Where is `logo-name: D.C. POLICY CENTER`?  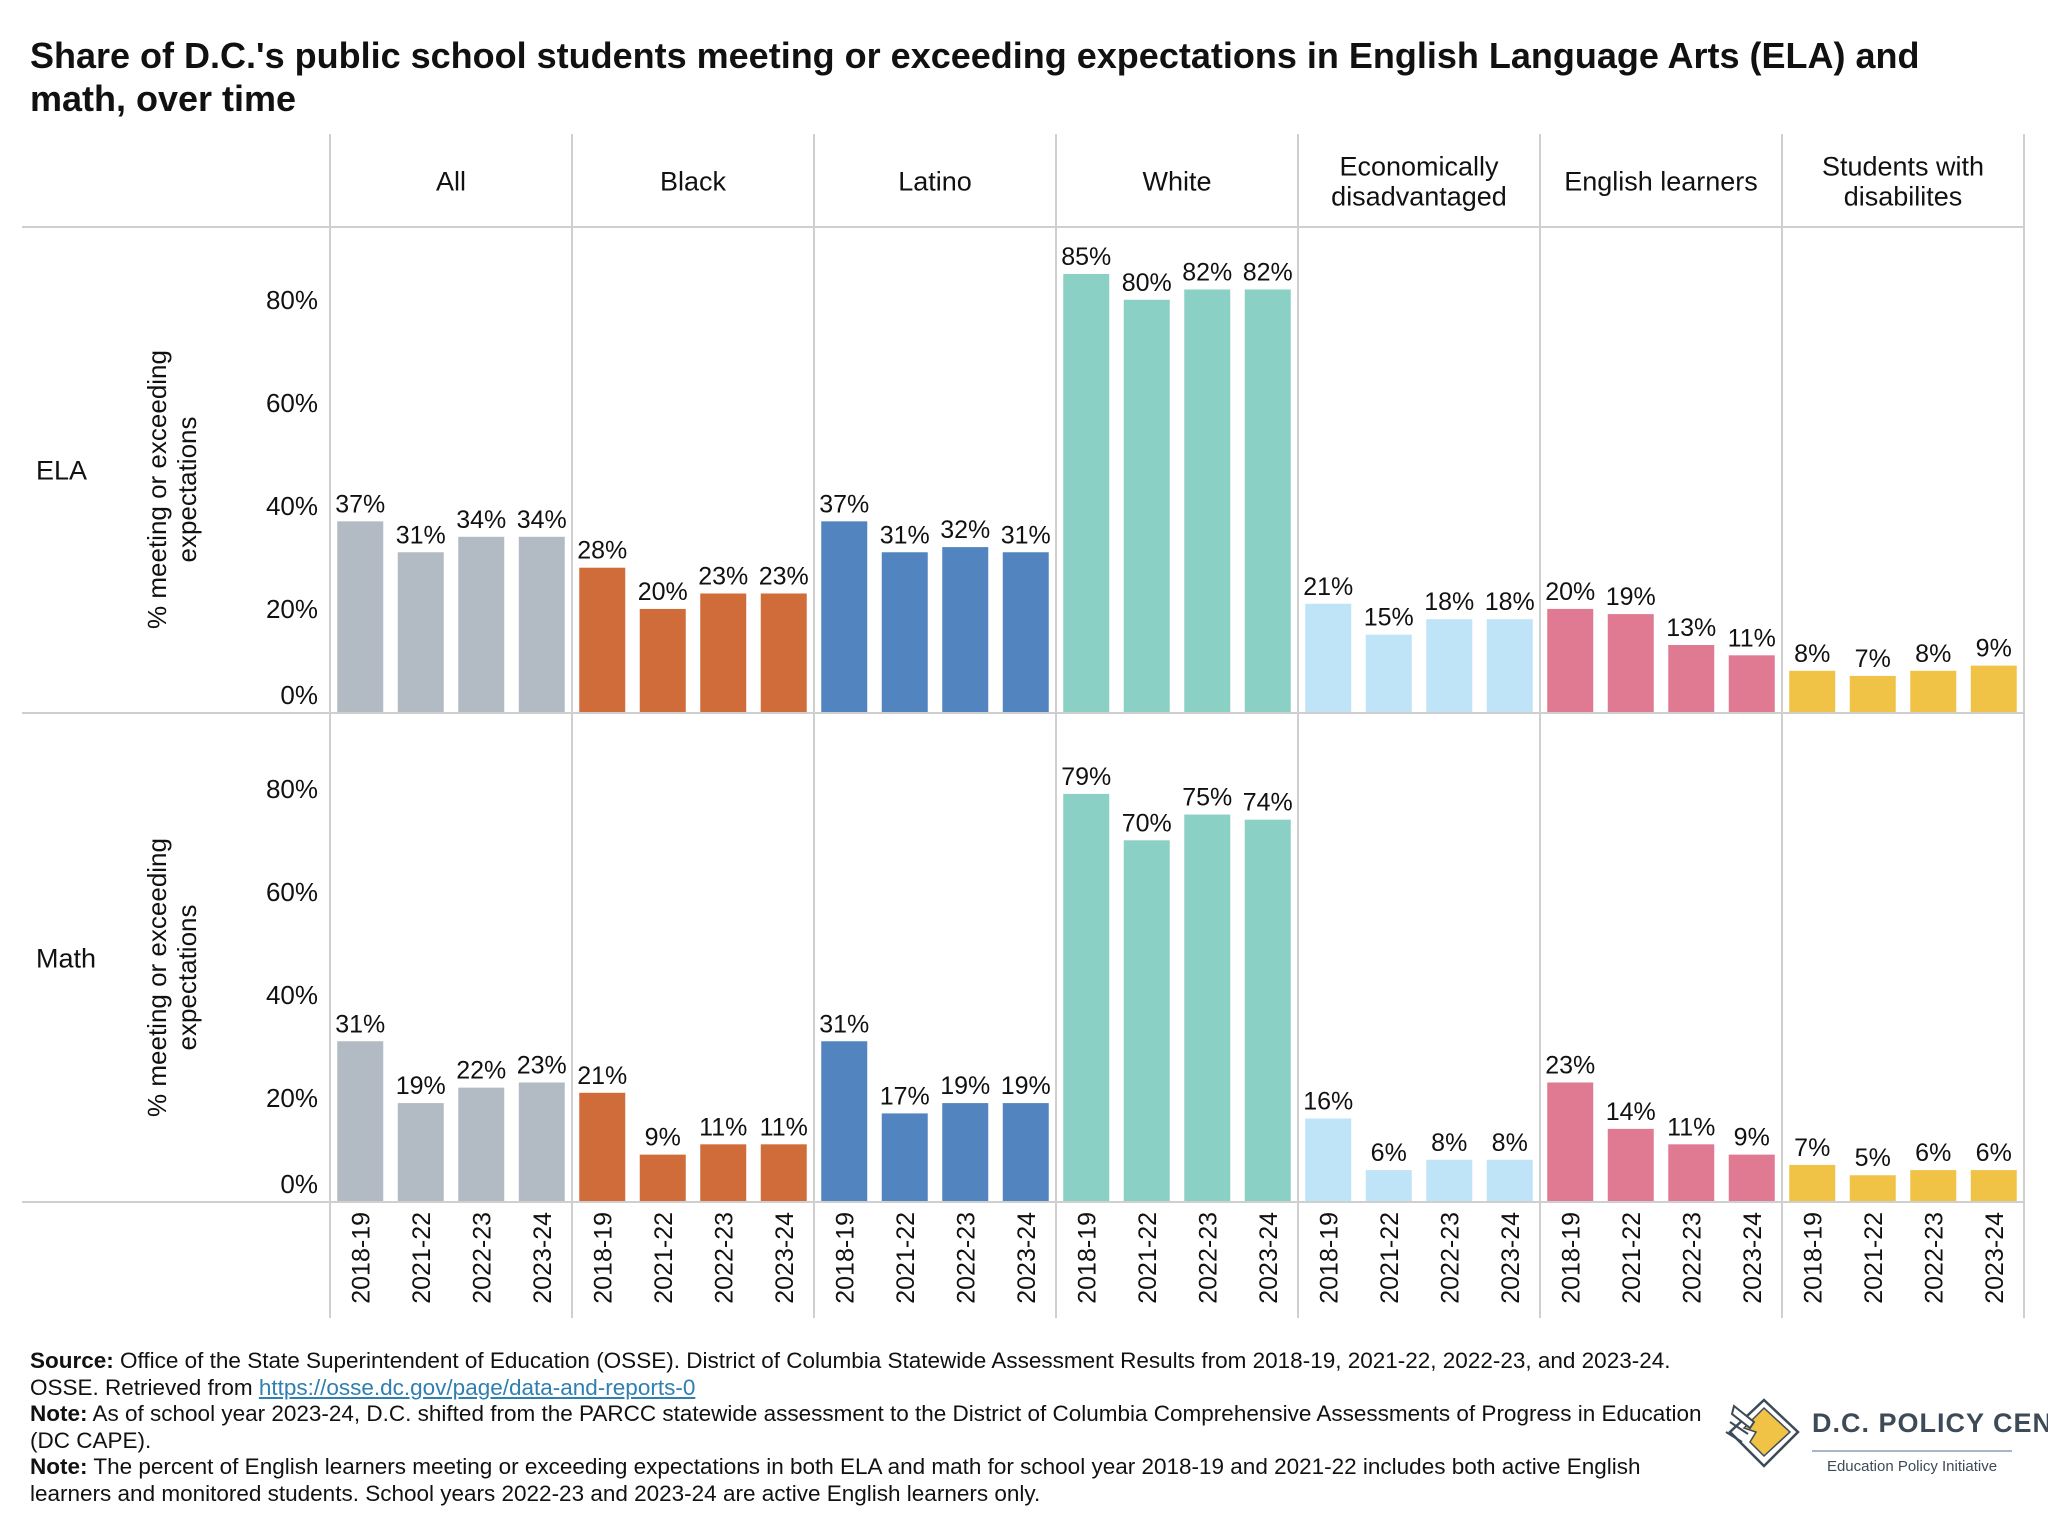 logo-name: D.C. POLICY CENTER is located at coordinates (1930, 1423).